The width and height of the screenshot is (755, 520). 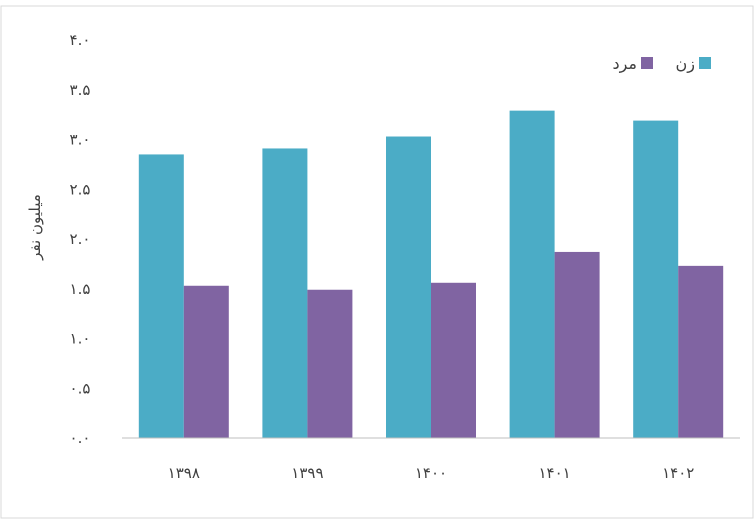 I want to click on x-tick-label: ۱۴۰۱, so click(x=554, y=473).